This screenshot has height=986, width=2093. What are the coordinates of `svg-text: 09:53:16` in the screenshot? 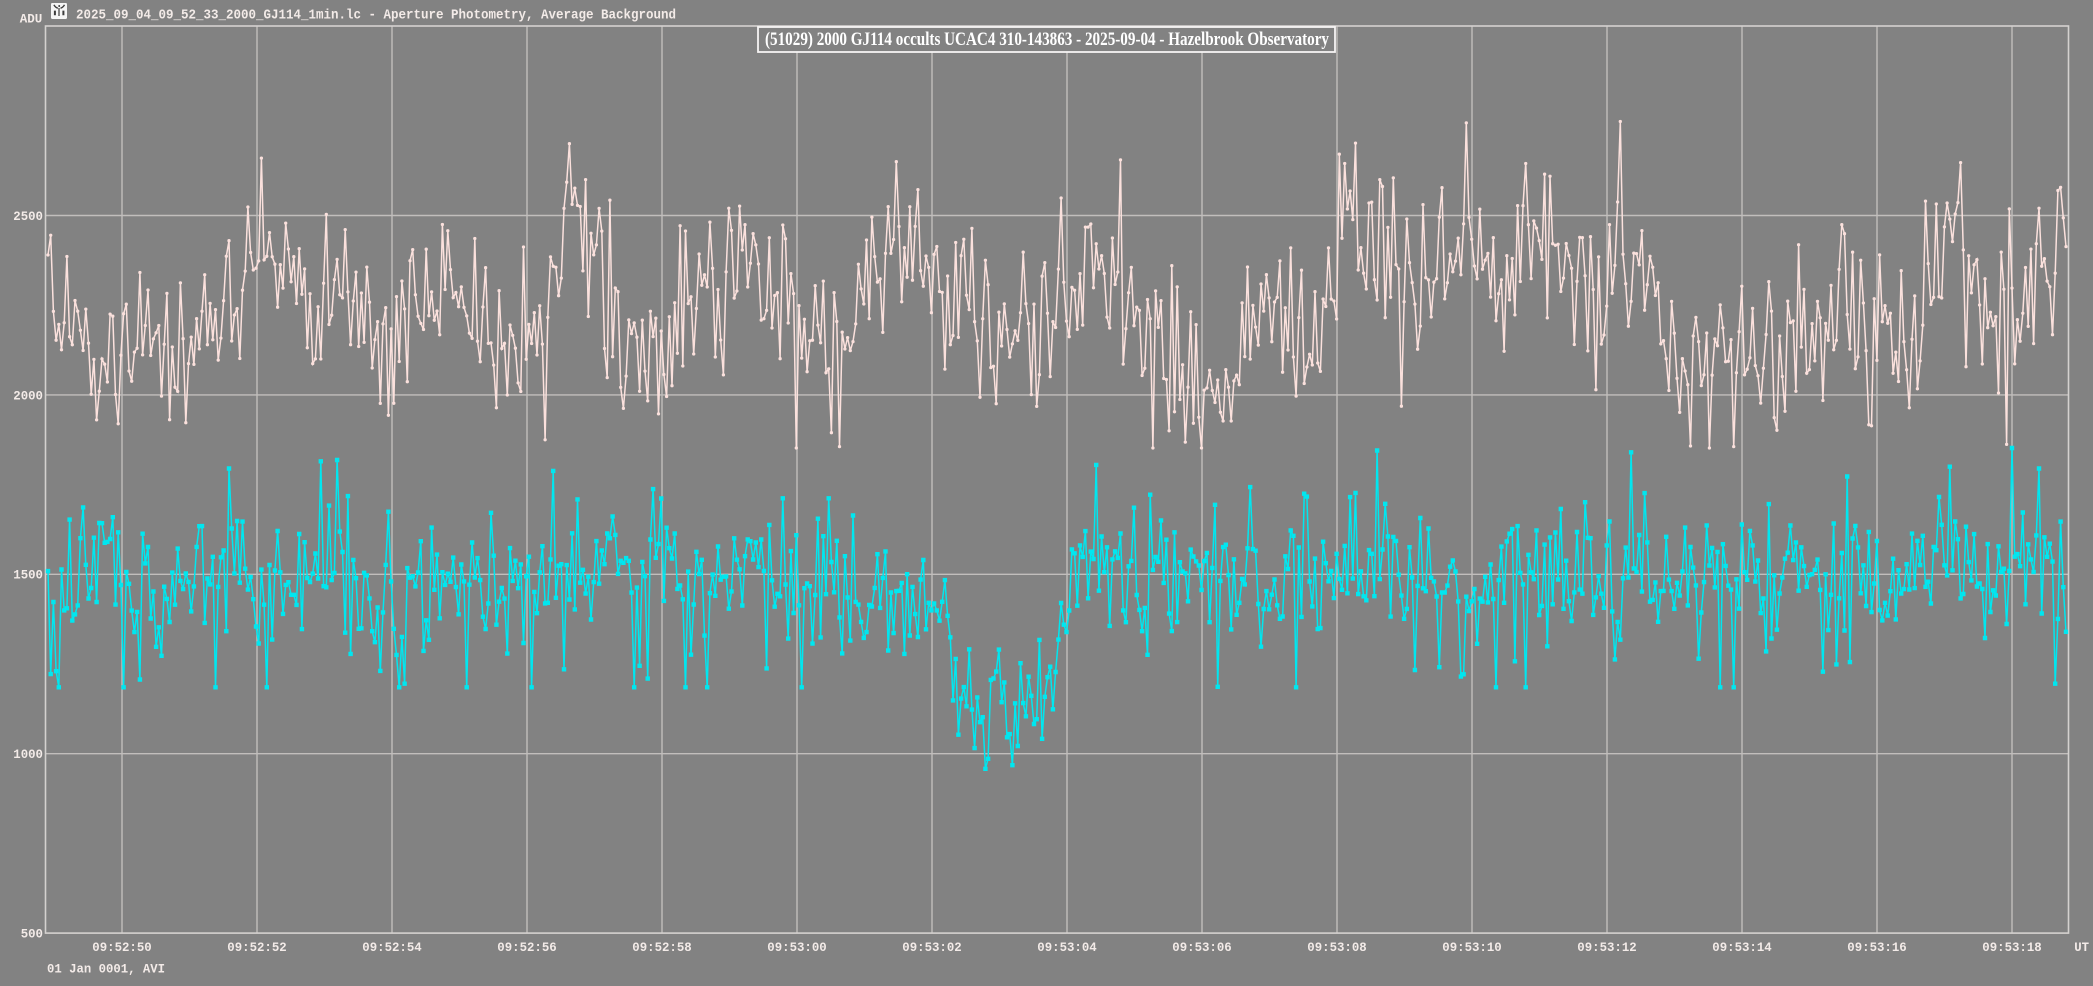 It's located at (1877, 947).